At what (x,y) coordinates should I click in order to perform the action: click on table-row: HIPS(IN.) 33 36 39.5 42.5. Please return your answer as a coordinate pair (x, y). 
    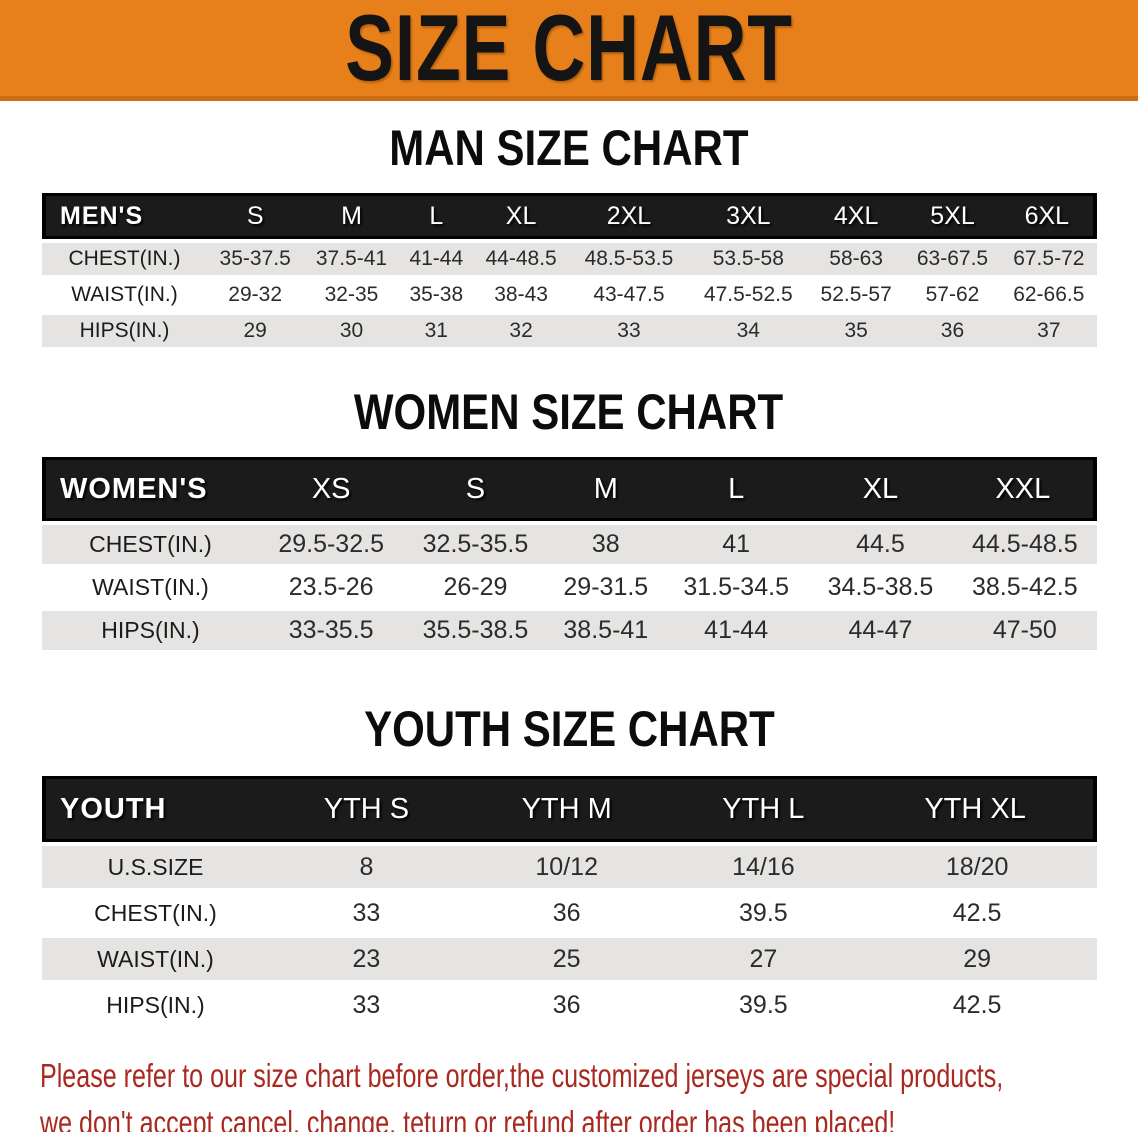
    Looking at the image, I should click on (569, 1005).